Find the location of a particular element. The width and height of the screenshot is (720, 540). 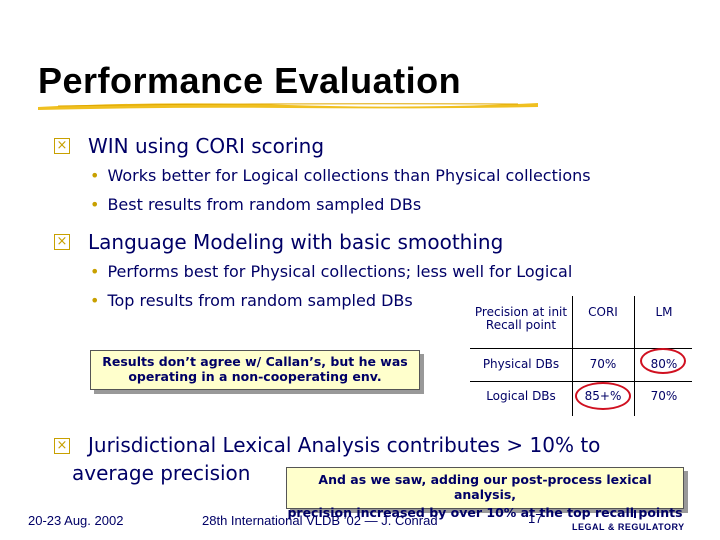

bullet-jurisdictional-cont: average precision is located at coordinates (161, 473).